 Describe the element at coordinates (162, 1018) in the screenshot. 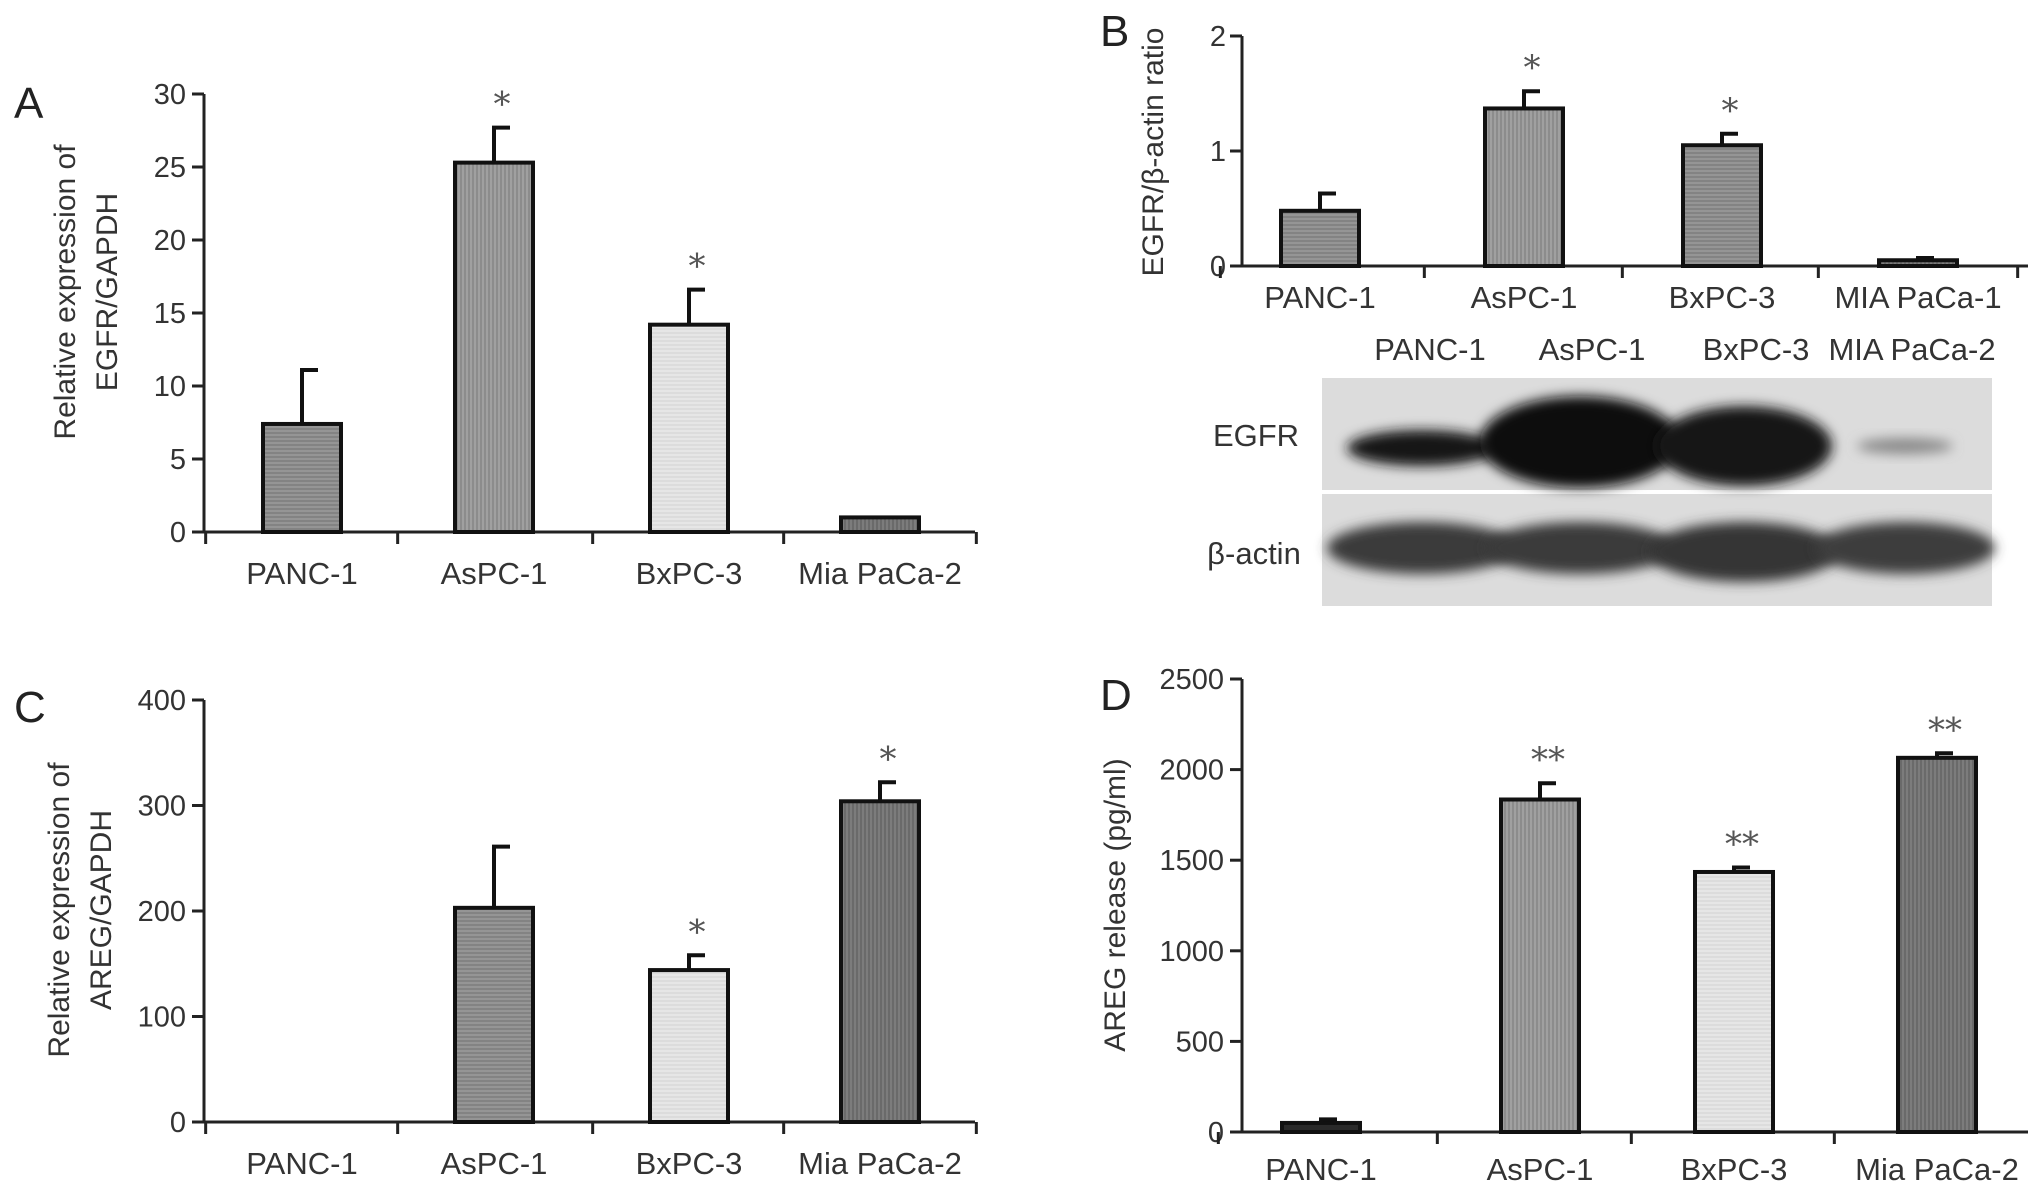

I see `y-tick-label: 100` at that location.